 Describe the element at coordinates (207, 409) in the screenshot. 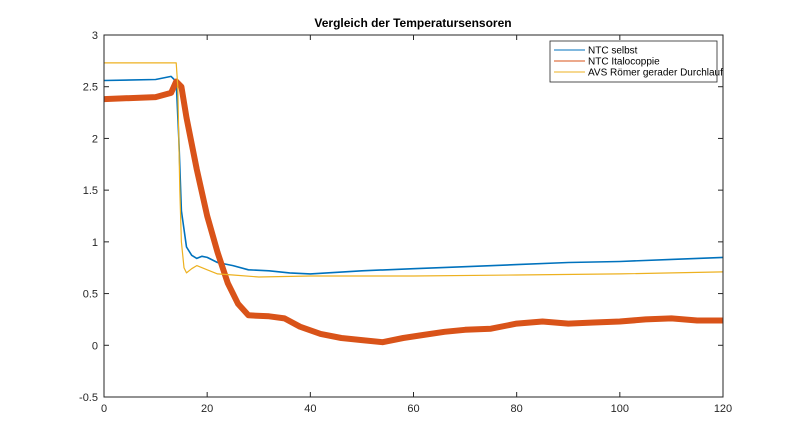

I see `x-tick-label: 20` at that location.